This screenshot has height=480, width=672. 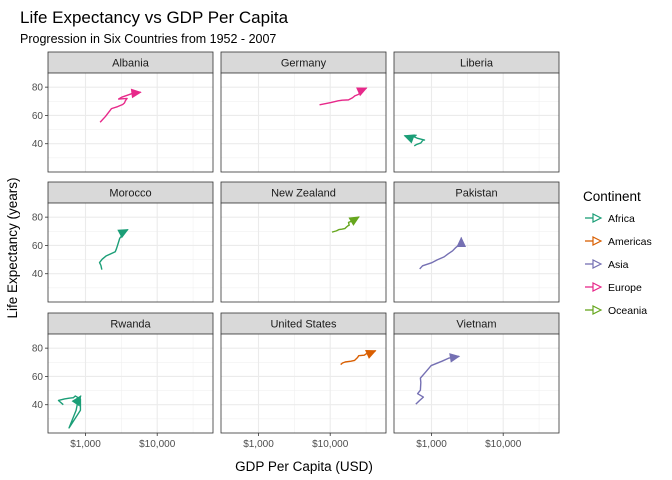 I want to click on facet-strip-label: Rwanda, so click(x=130, y=325).